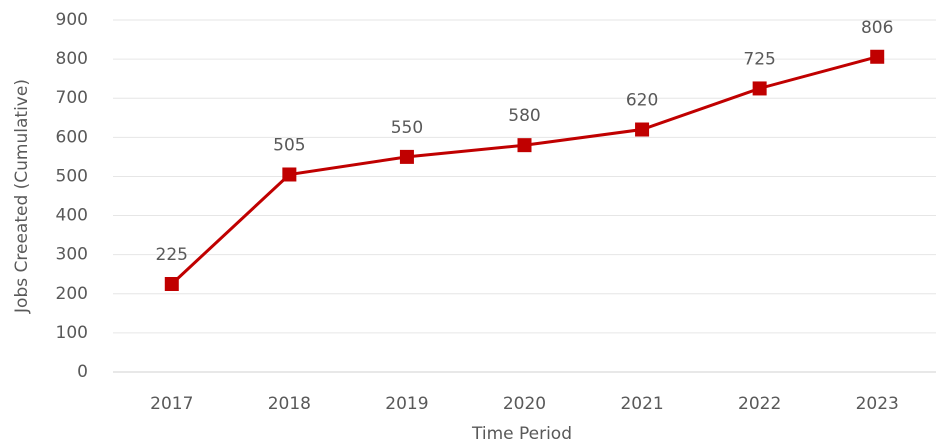 The width and height of the screenshot is (938, 444). I want to click on data-label: 225, so click(172, 255).